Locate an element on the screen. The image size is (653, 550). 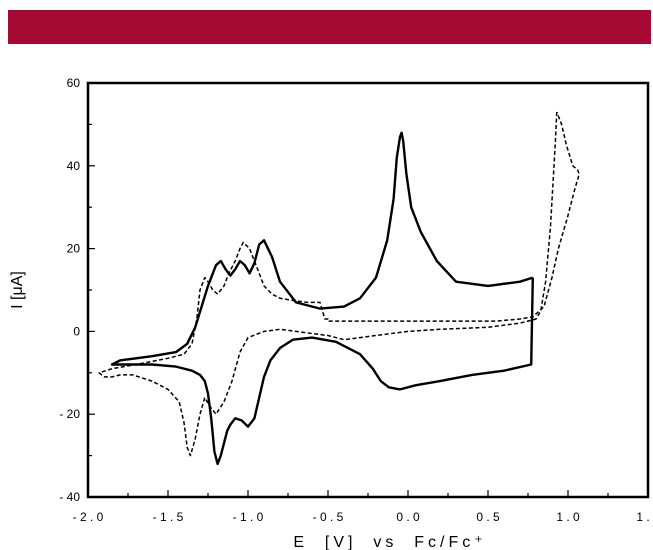
x-tick-label: - 0 . 5 is located at coordinates (328, 517).